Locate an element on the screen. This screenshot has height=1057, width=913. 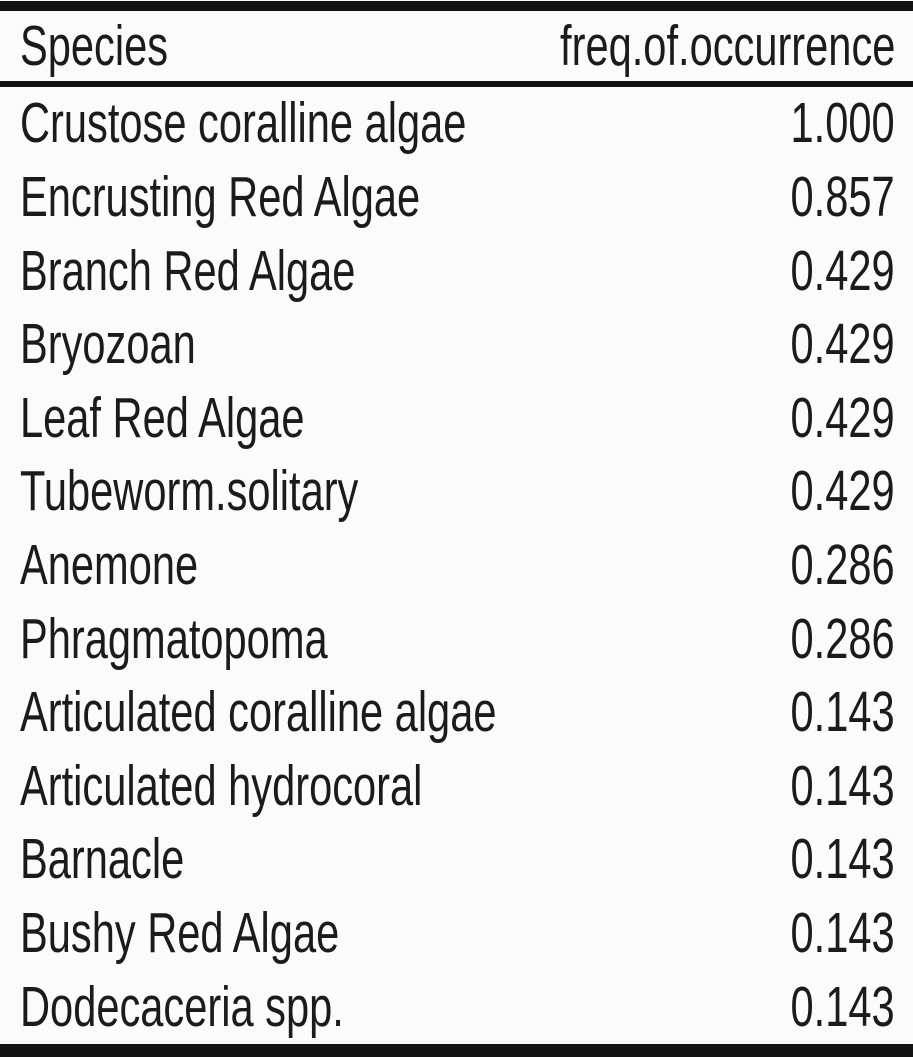
species-cell: Bushy Red Algae is located at coordinates (180, 933).